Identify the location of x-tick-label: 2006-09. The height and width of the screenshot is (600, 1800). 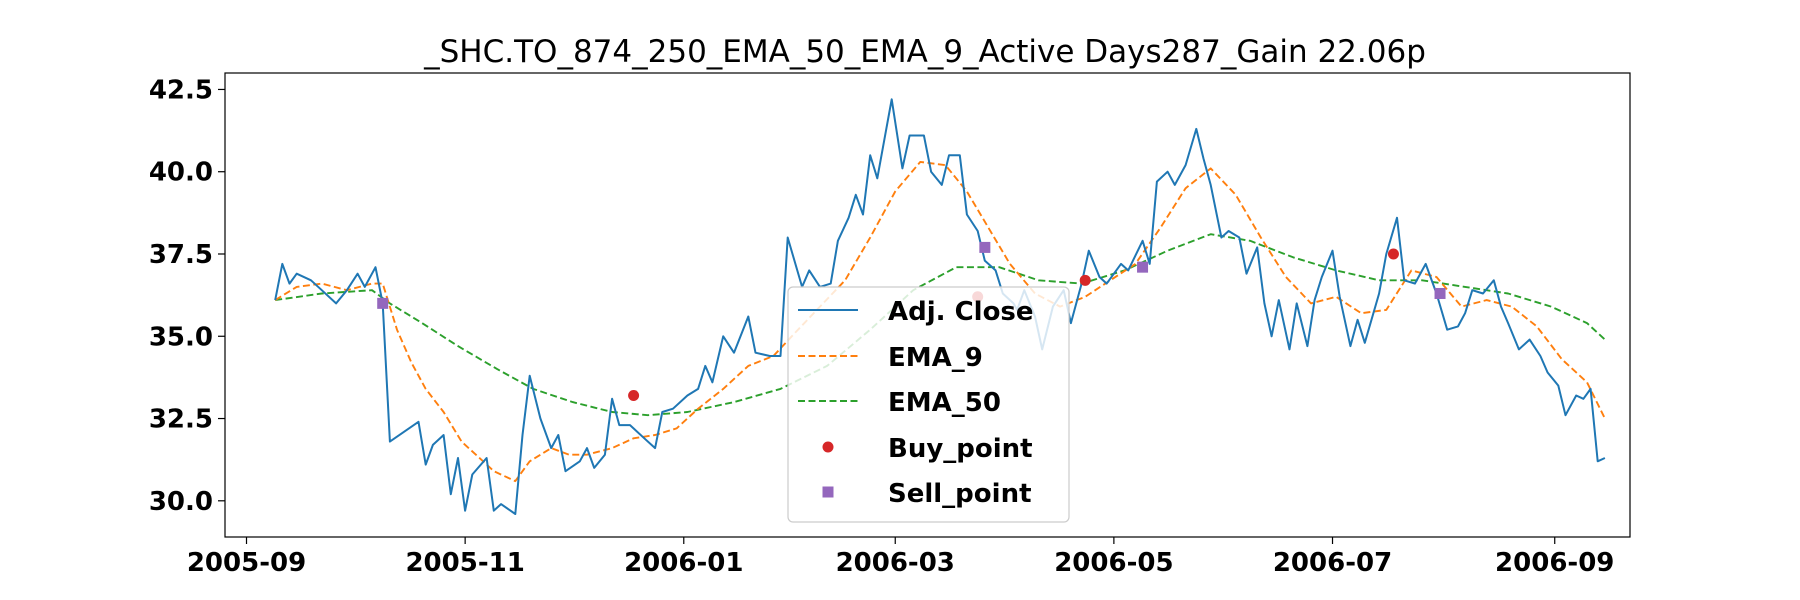
(1554, 563).